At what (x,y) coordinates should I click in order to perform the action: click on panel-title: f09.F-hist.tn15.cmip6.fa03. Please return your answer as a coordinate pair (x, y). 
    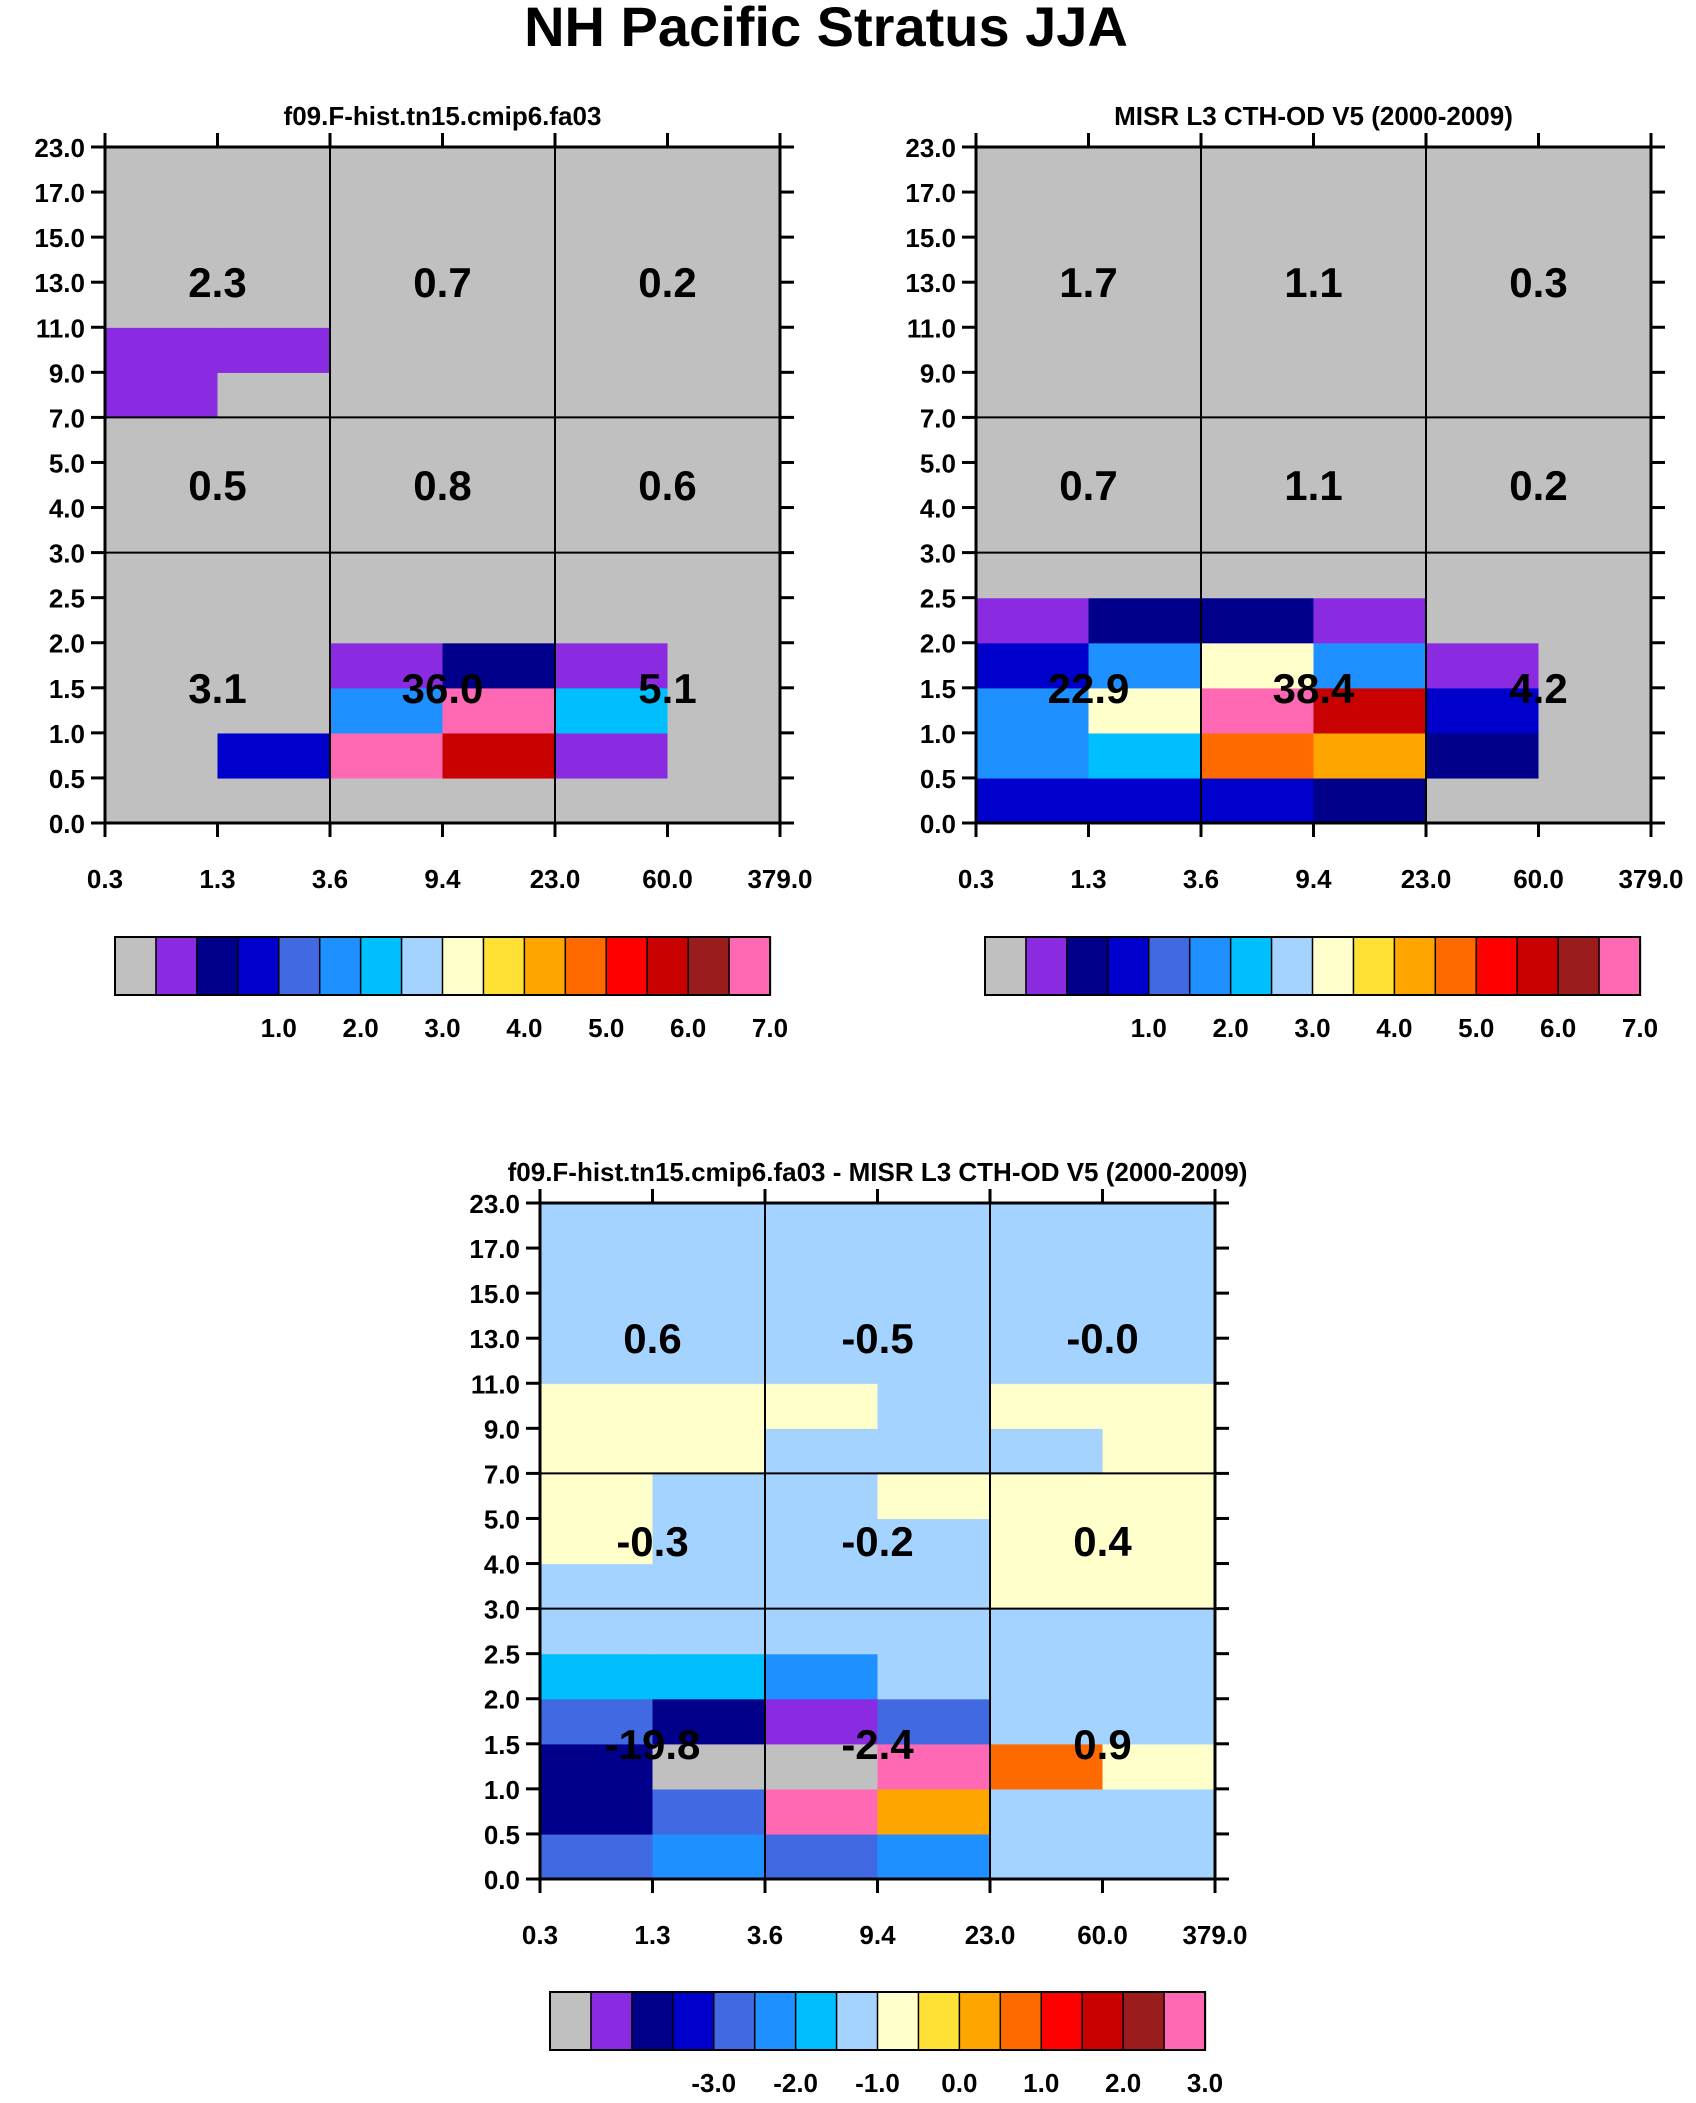
    Looking at the image, I should click on (443, 116).